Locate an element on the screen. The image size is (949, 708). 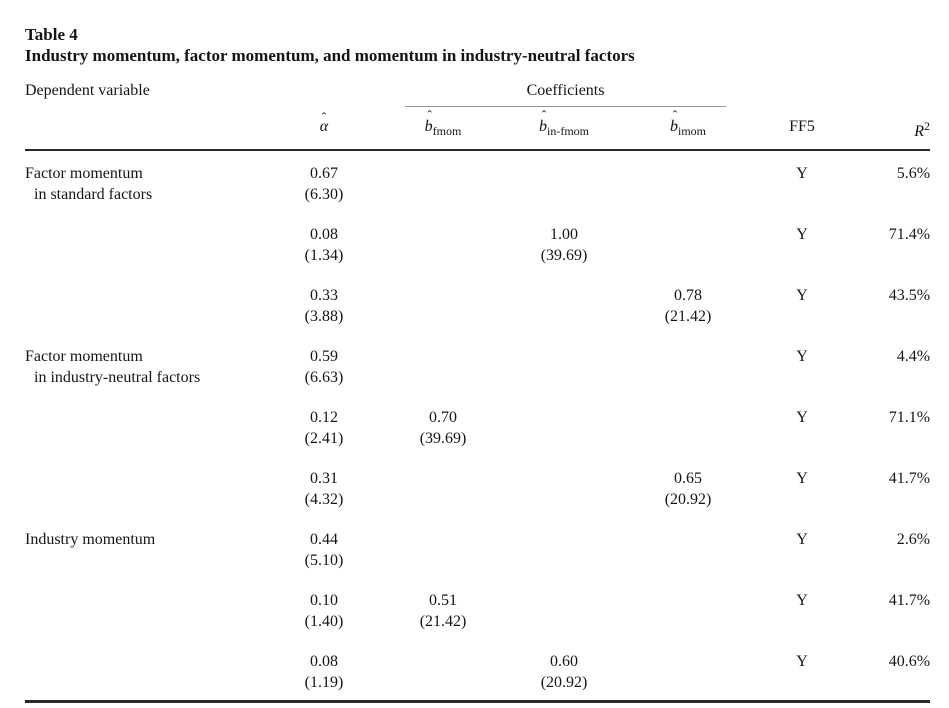
estimate: 0.08 is located at coordinates (324, 234).